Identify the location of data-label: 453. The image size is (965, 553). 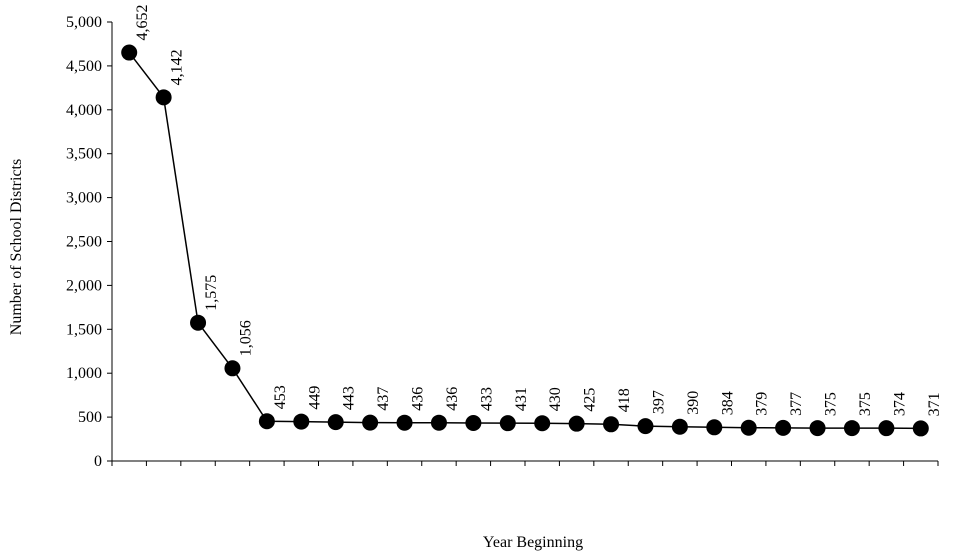
(280, 397).